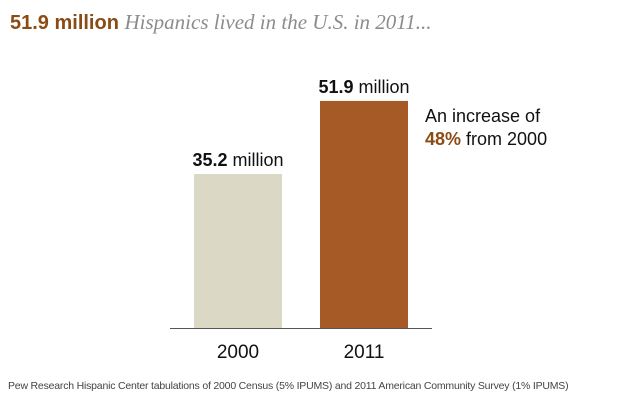 The image size is (620, 400). I want to click on headline-highlight: 51.9 million, so click(64, 23).